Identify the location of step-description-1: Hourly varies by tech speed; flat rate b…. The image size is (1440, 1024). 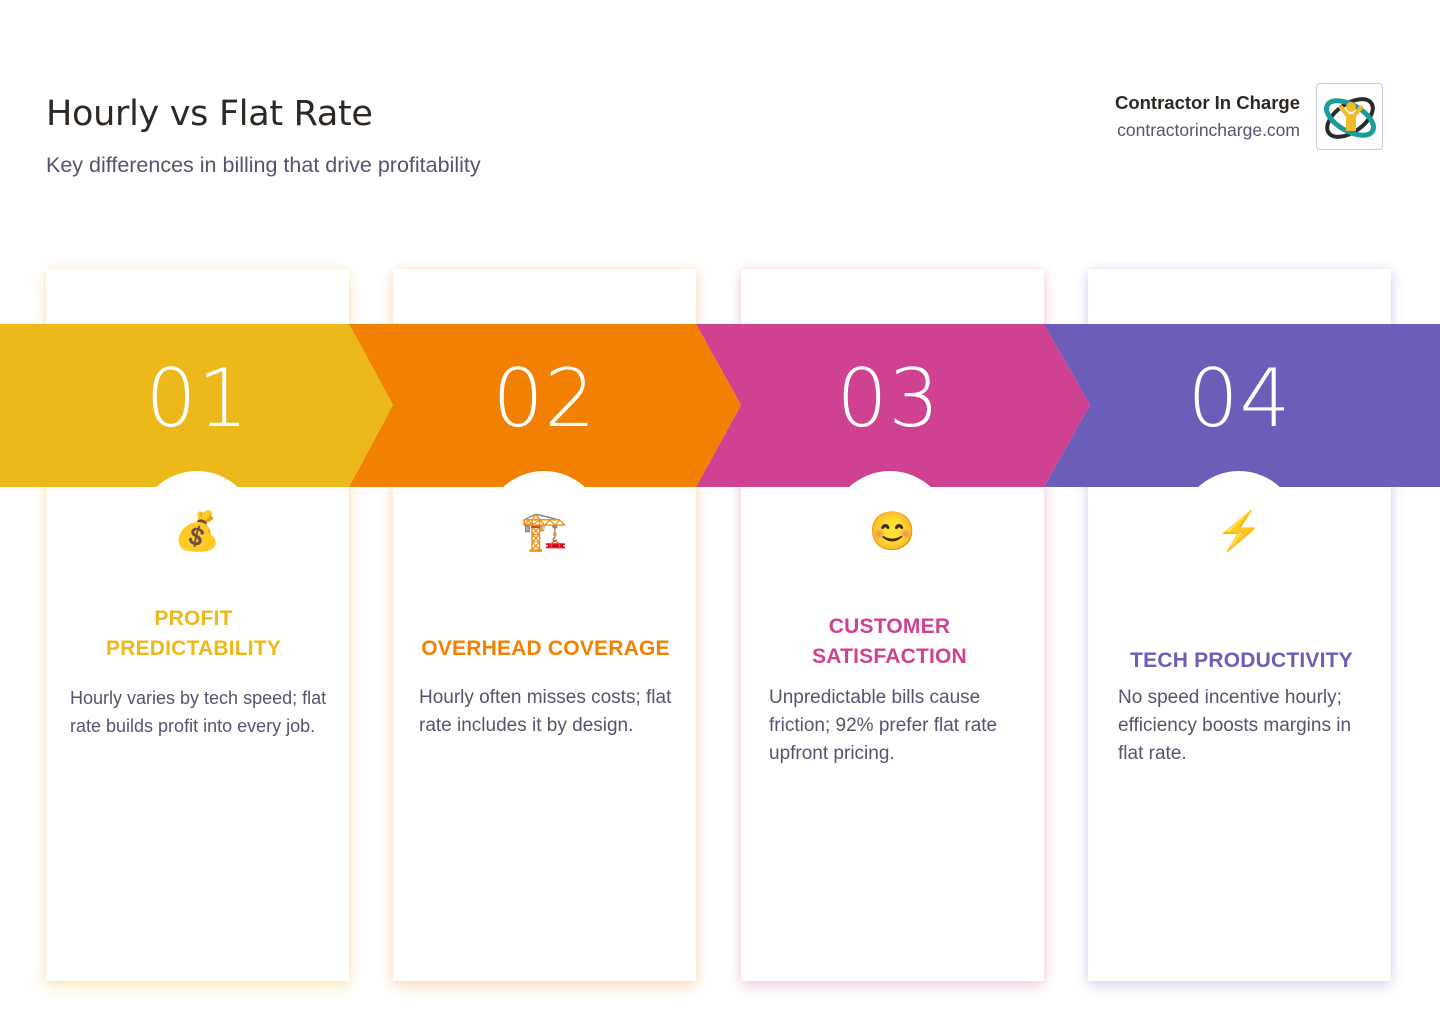
(198, 712).